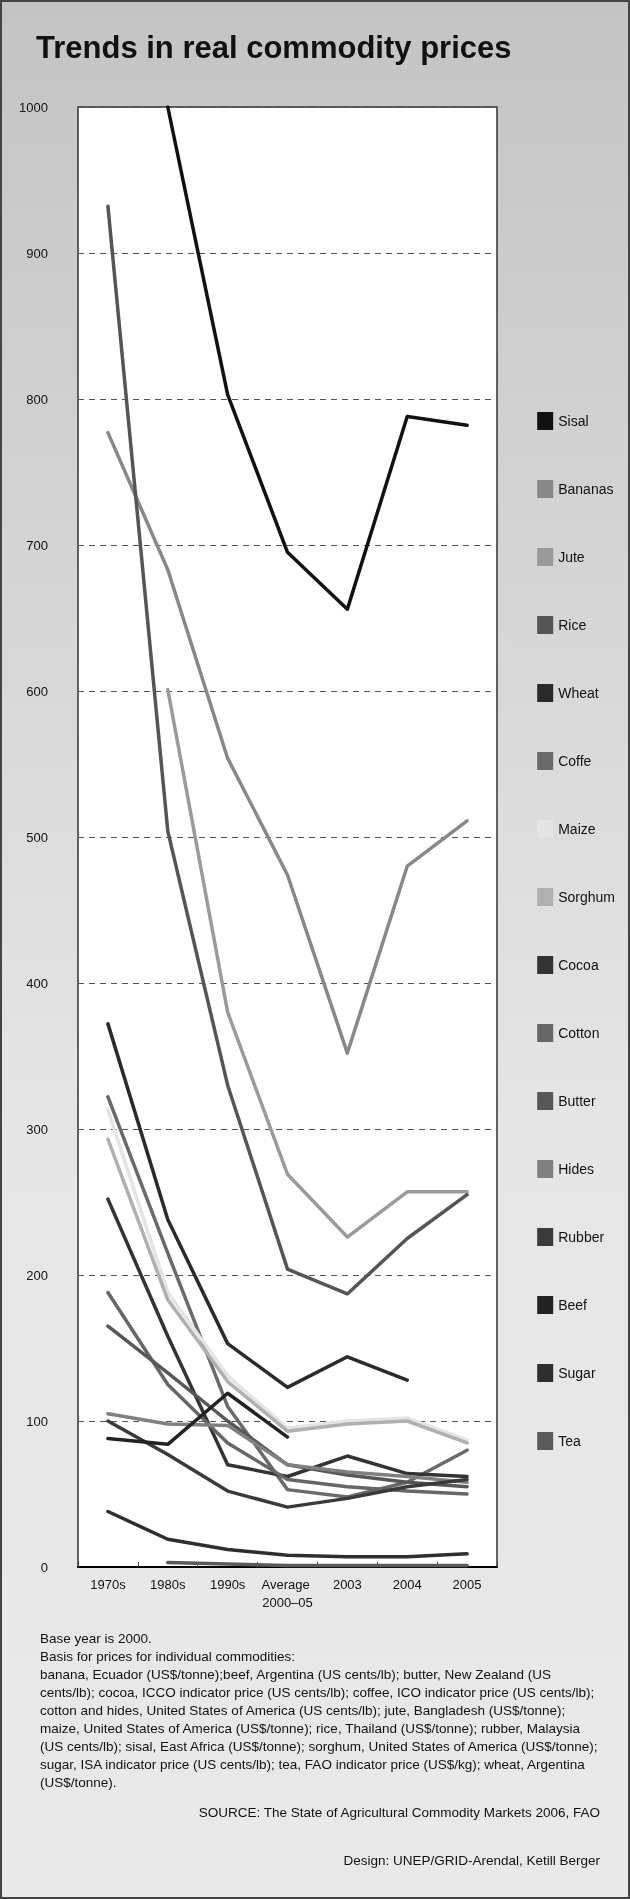 Image resolution: width=630 pixels, height=1899 pixels. What do you see at coordinates (471, 1861) in the screenshot?
I see `text: Design: UNEP/GRID-Arendal, Ketill Berger` at bounding box center [471, 1861].